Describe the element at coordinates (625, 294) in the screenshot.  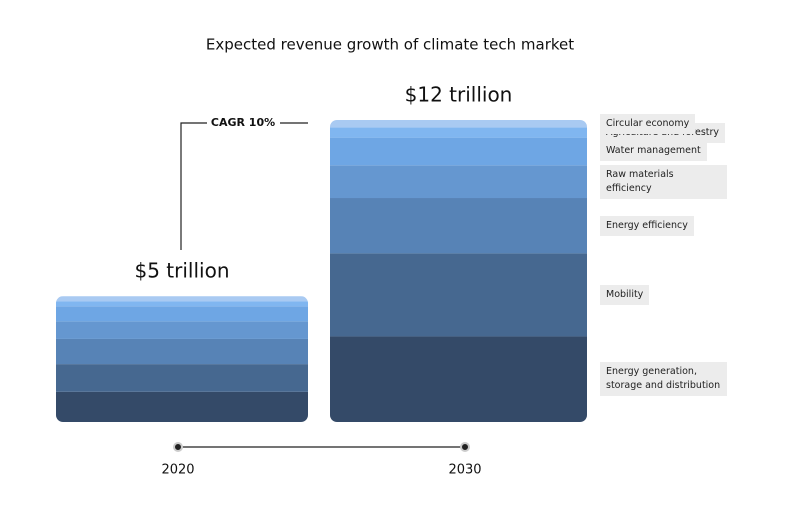
I see `legend-label: Mobility` at that location.